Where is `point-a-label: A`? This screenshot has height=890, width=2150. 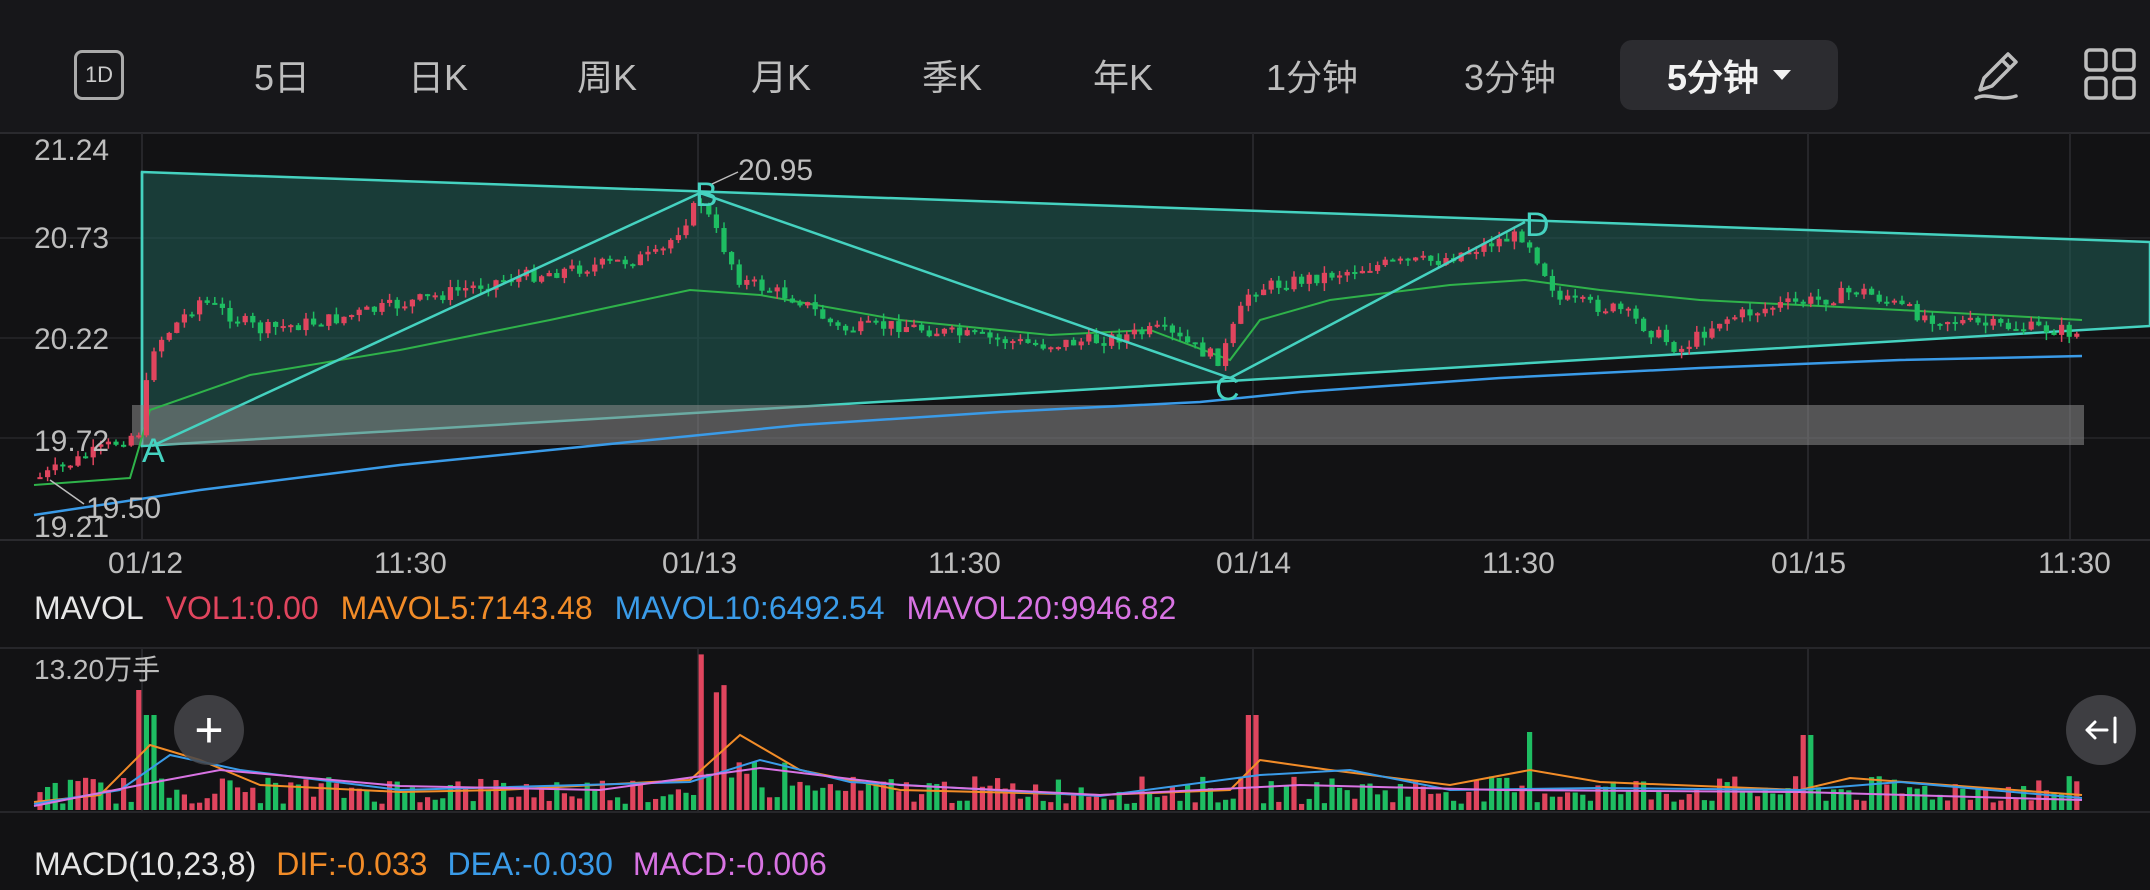 point-a-label: A is located at coordinates (153, 451).